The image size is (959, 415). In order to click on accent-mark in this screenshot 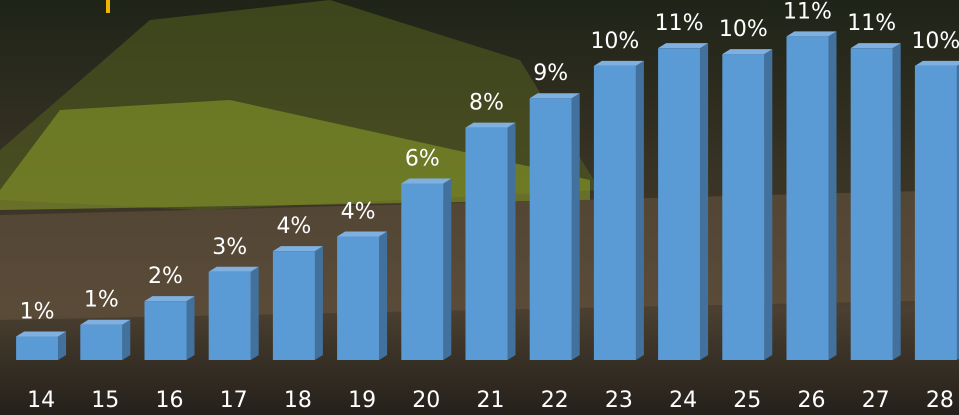, I will do `click(108, 6)`.